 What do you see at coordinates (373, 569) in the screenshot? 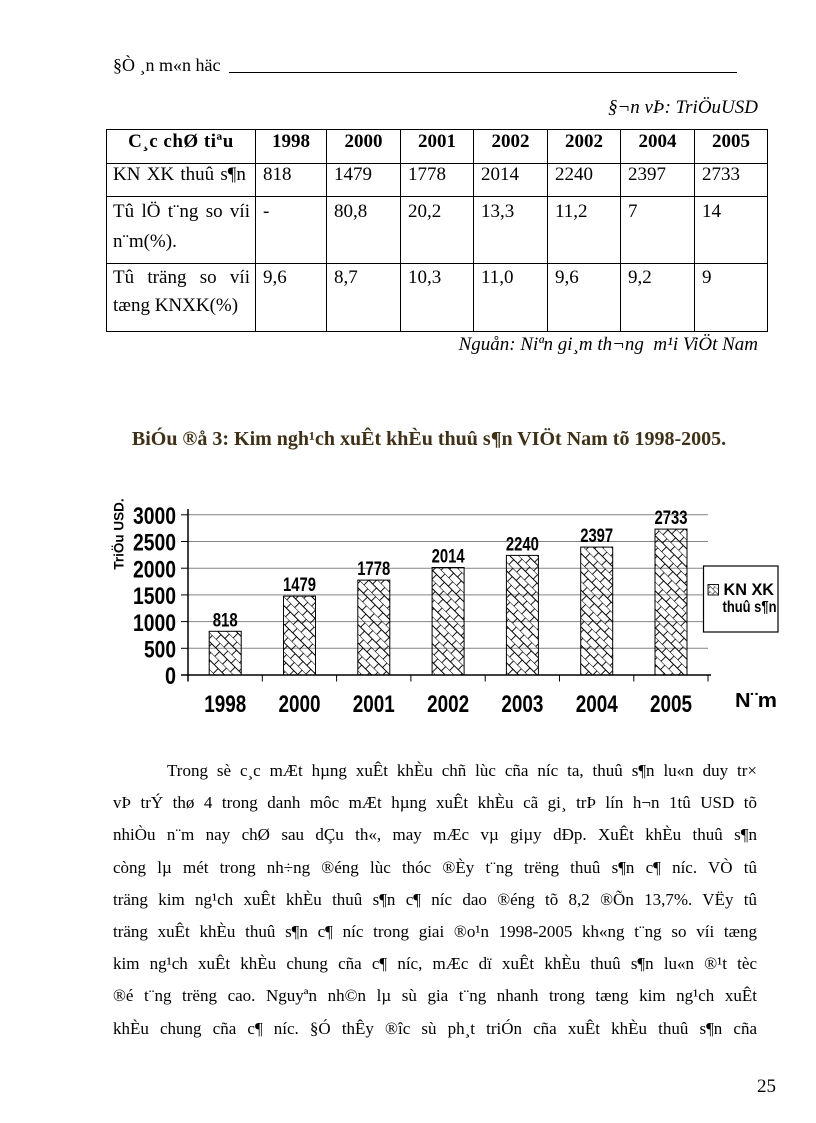
I see `svg-text: 1778` at bounding box center [373, 569].